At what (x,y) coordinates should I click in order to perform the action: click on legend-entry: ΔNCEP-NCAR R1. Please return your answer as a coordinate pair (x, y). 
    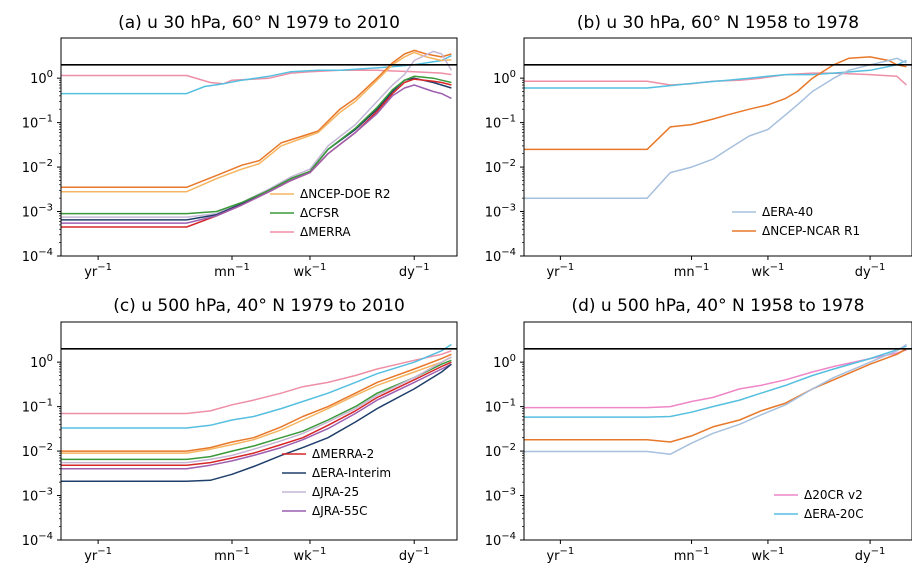
    Looking at the image, I should click on (811, 231).